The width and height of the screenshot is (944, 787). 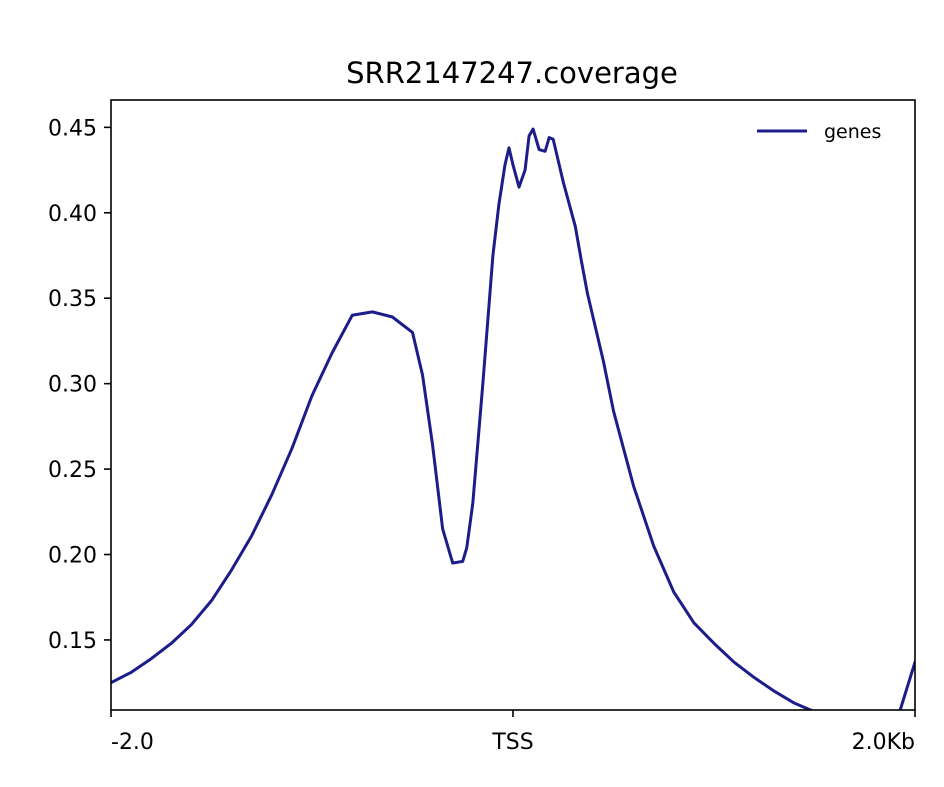 What do you see at coordinates (852, 132) in the screenshot?
I see `legend-label: genes` at bounding box center [852, 132].